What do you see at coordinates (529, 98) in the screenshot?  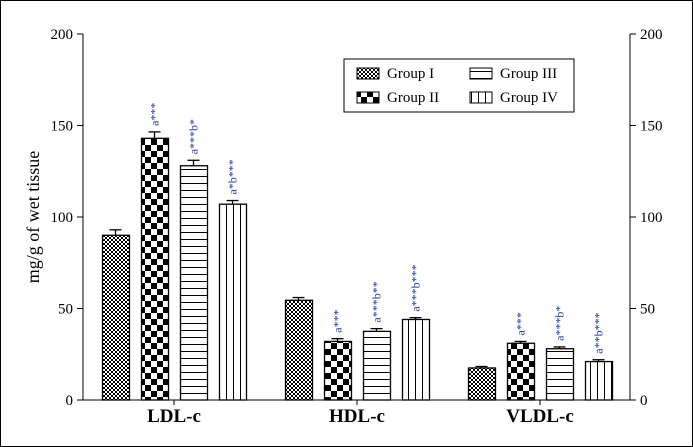 I see `legend-label-4: Group IV` at bounding box center [529, 98].